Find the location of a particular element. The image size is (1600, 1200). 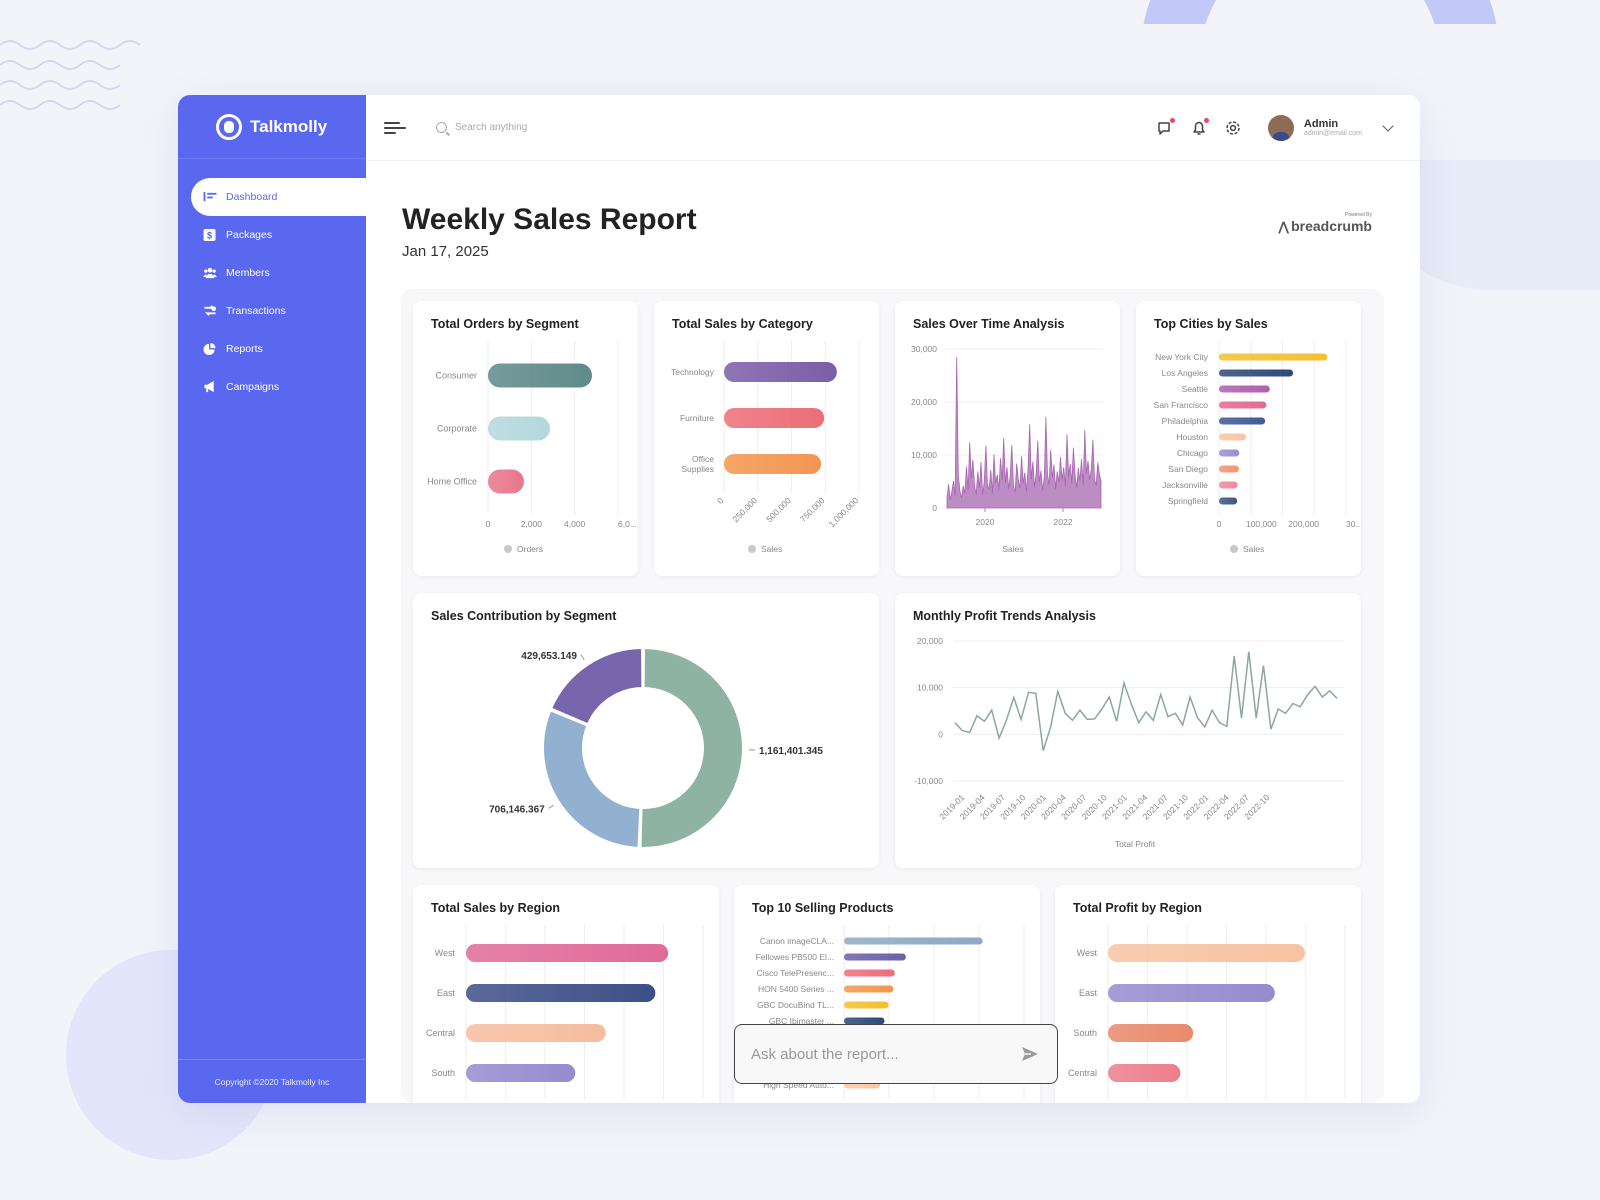

talkmolly-logo-icon is located at coordinates (229, 126).